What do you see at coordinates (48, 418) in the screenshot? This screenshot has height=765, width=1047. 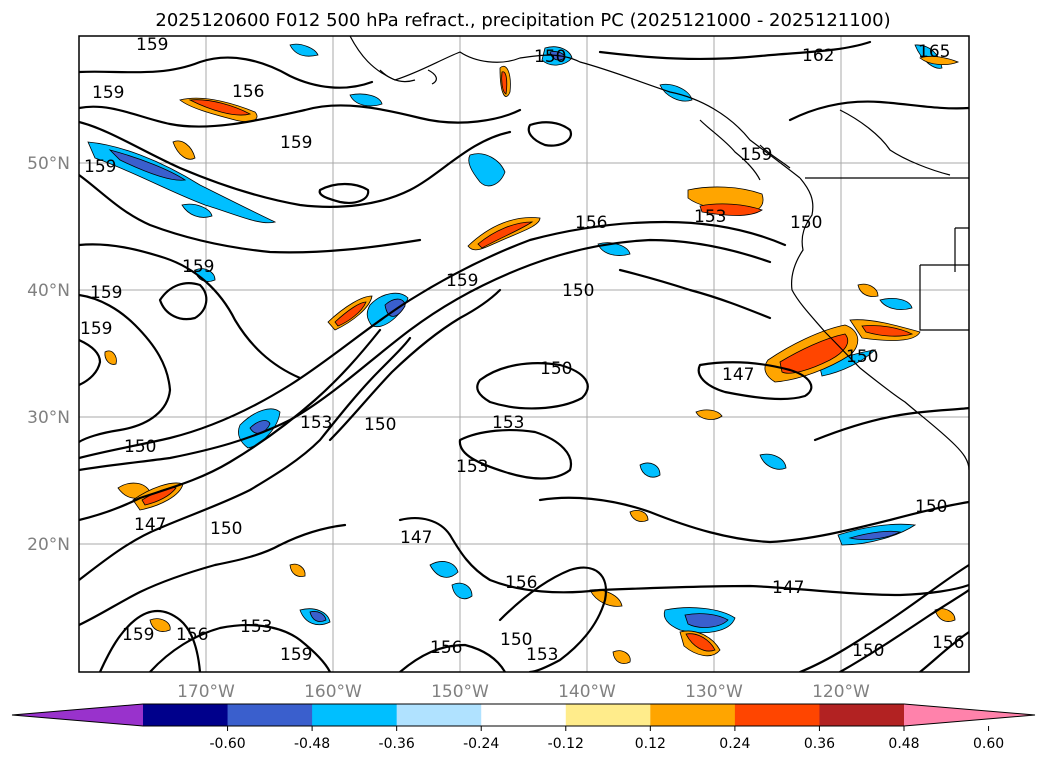 I see `lat-label: 30°N` at bounding box center [48, 418].